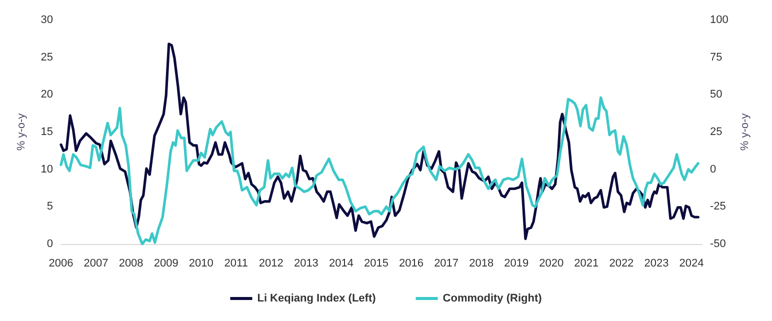  I want to click on legend-label: Commodity (Right), so click(492, 298).